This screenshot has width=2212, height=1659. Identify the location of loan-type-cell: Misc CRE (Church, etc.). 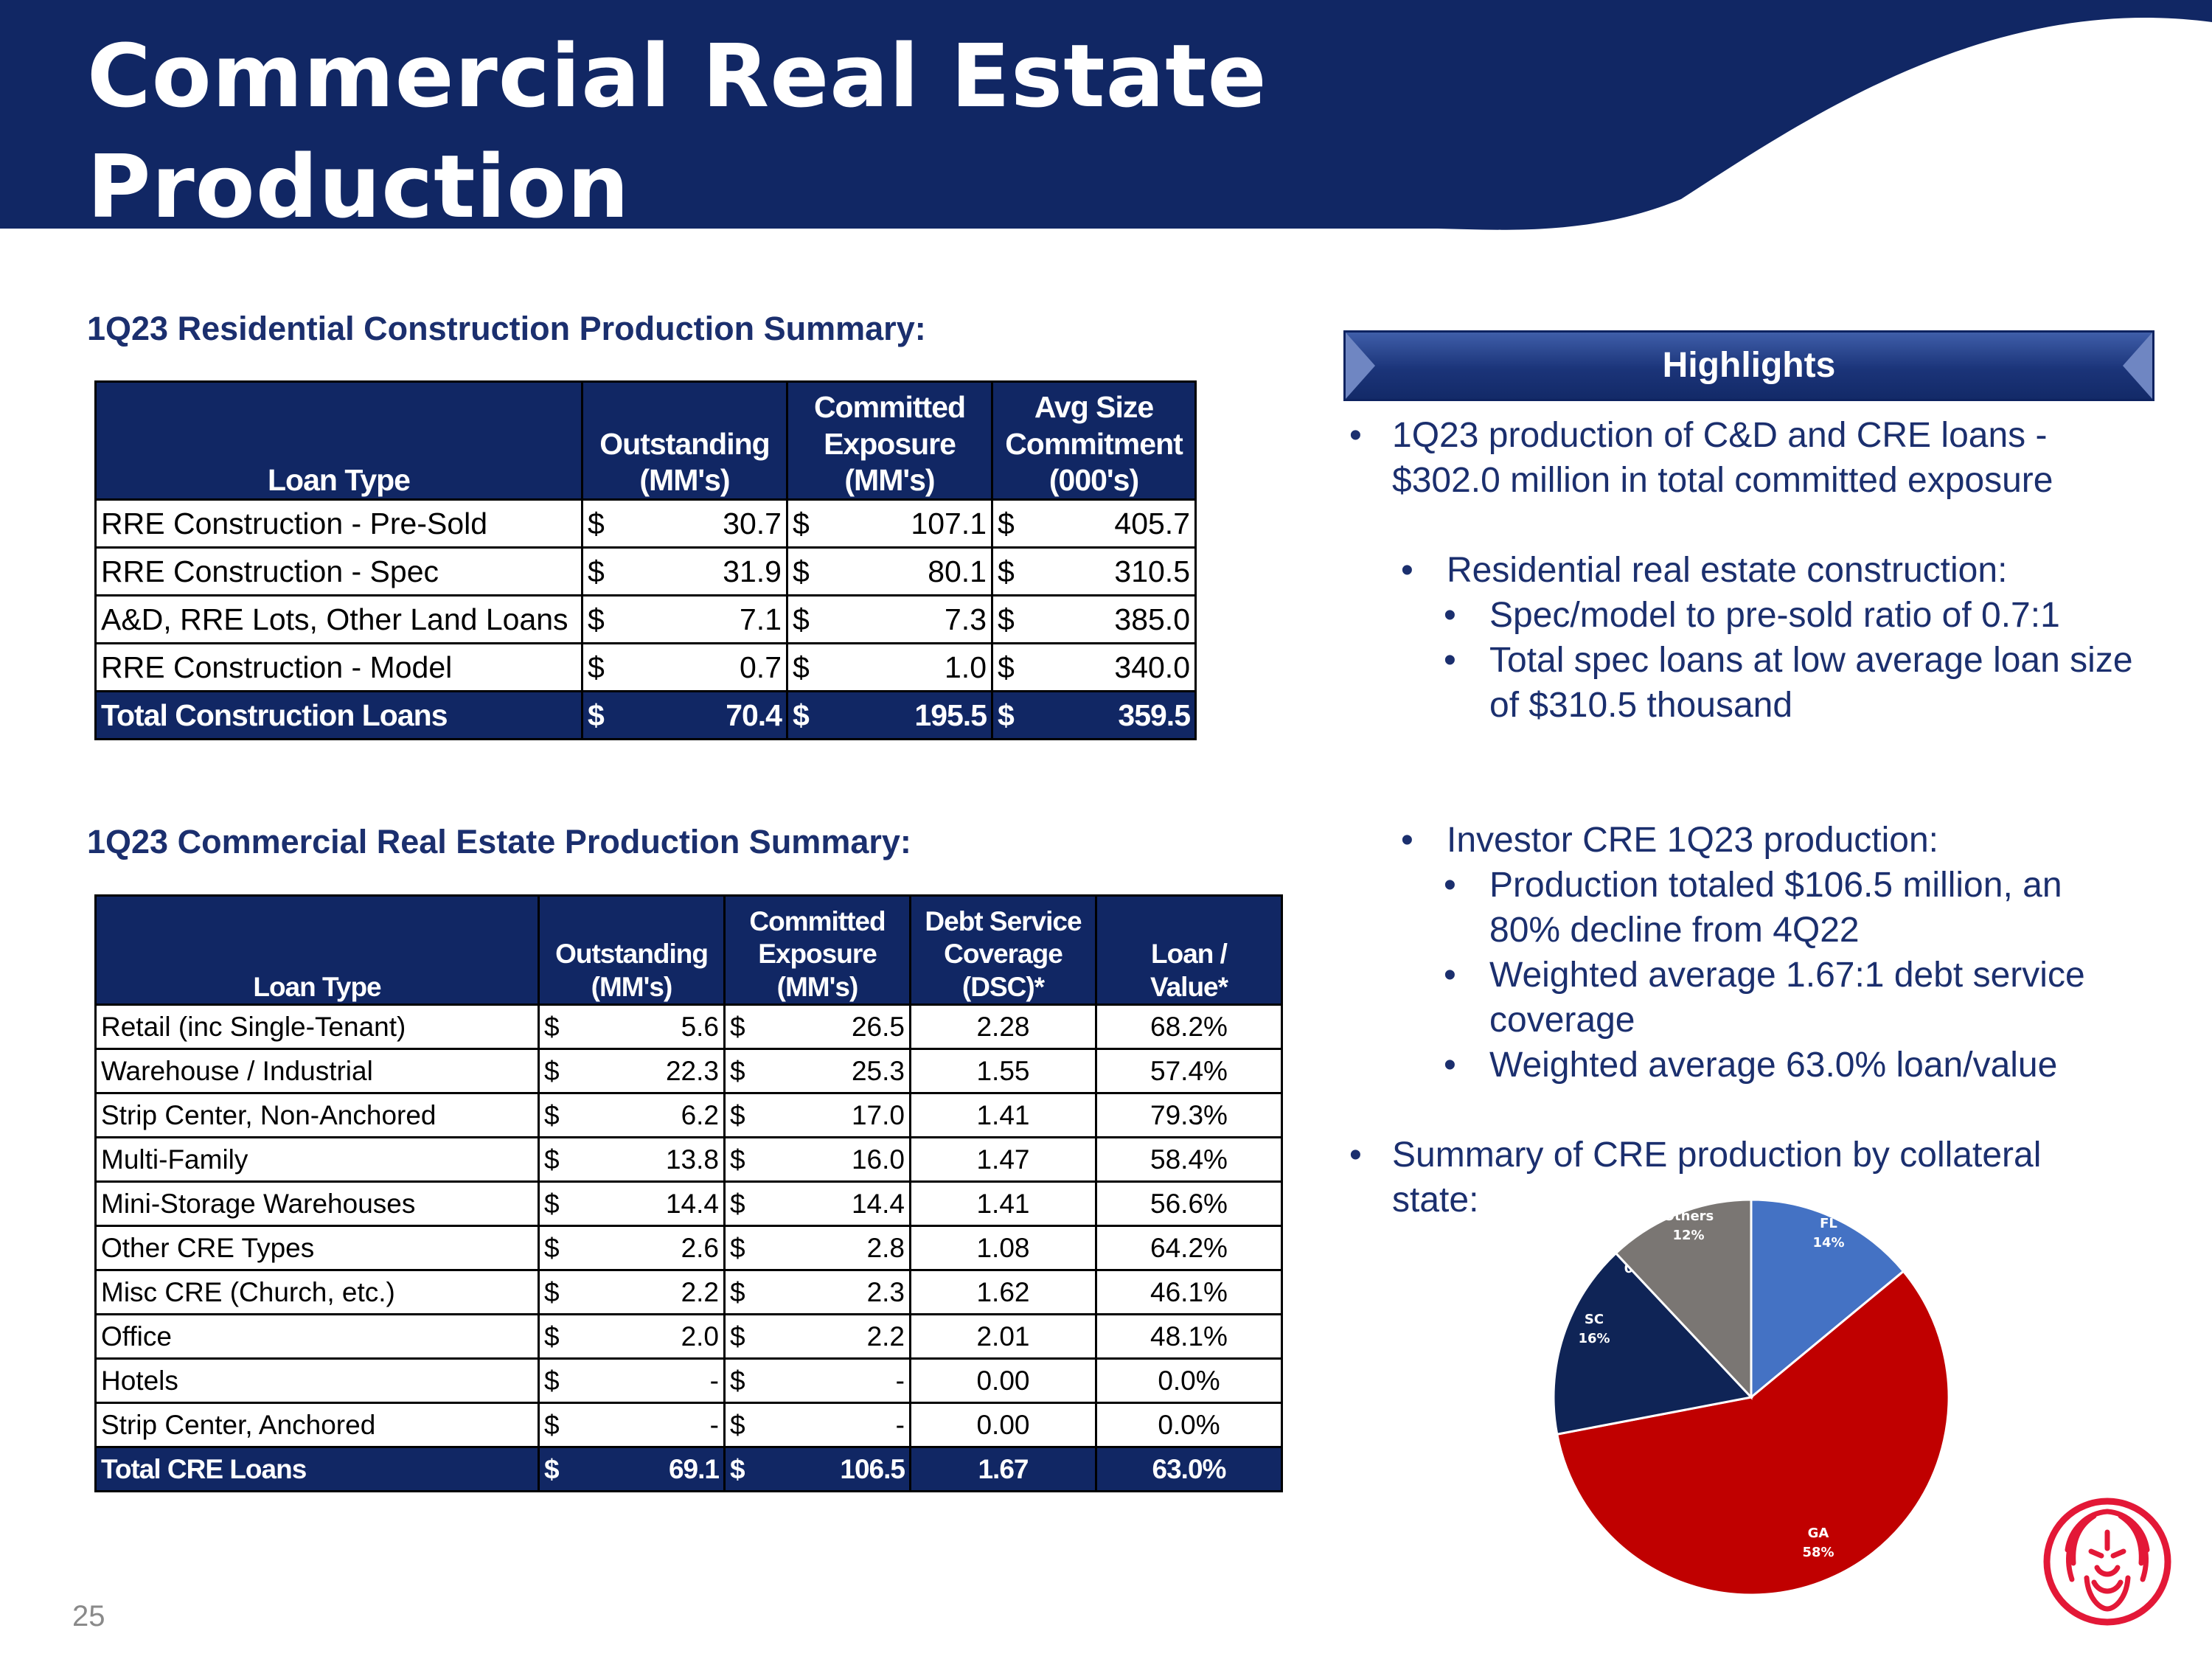
(317, 1292).